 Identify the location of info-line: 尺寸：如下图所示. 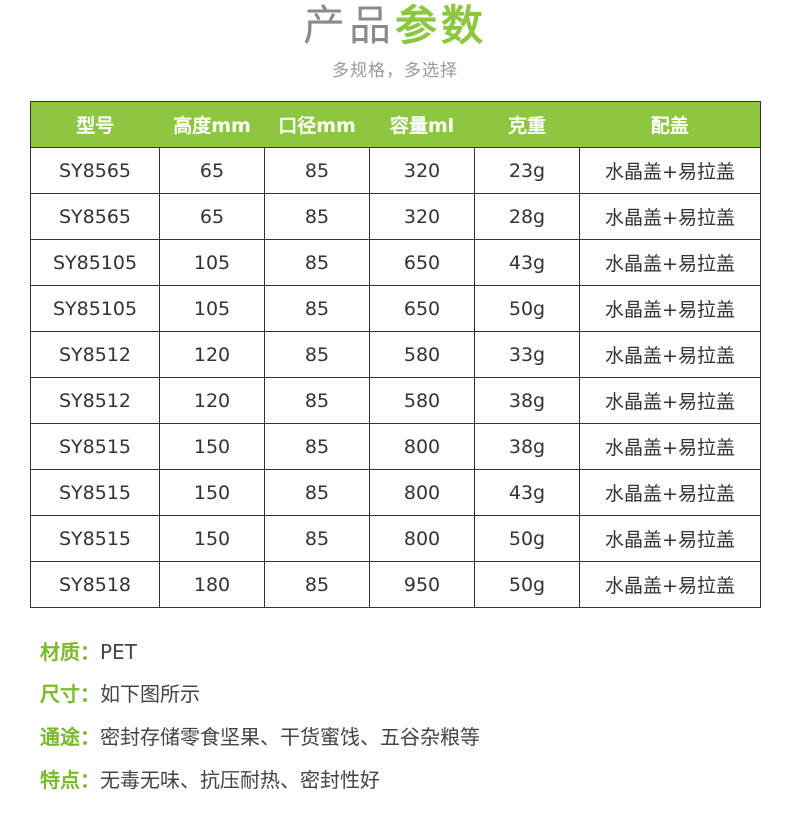
(120, 692).